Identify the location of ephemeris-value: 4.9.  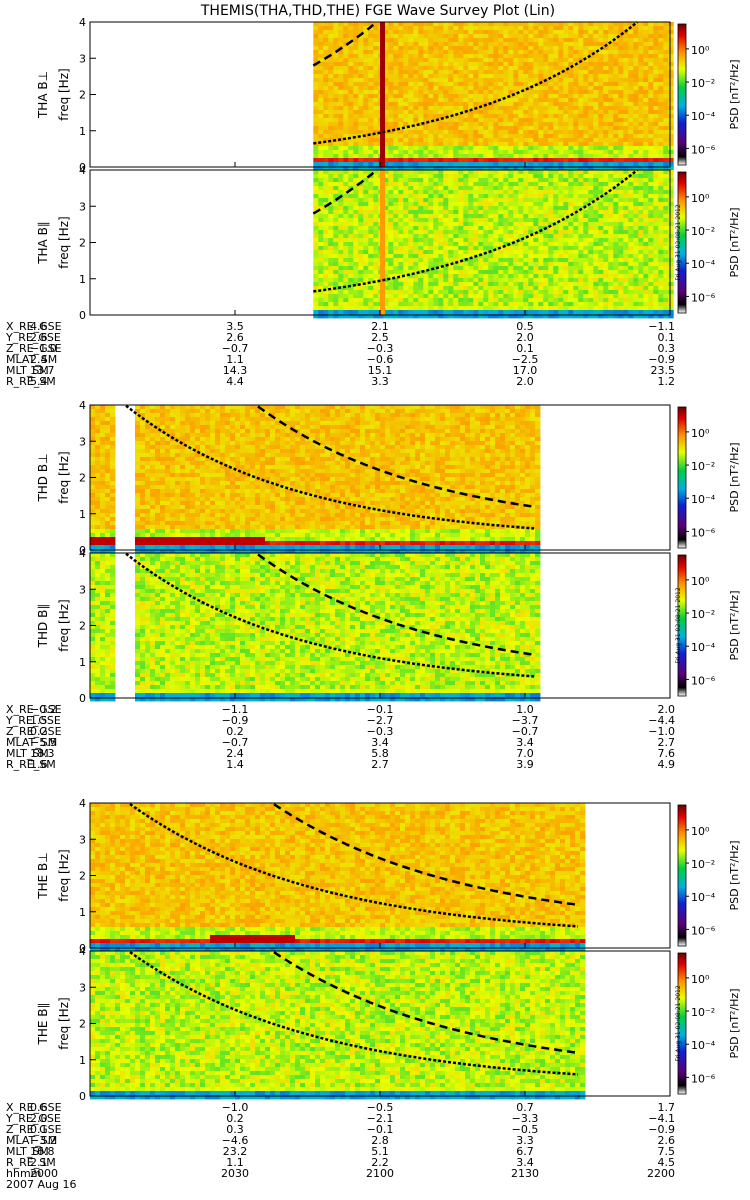
(667, 764).